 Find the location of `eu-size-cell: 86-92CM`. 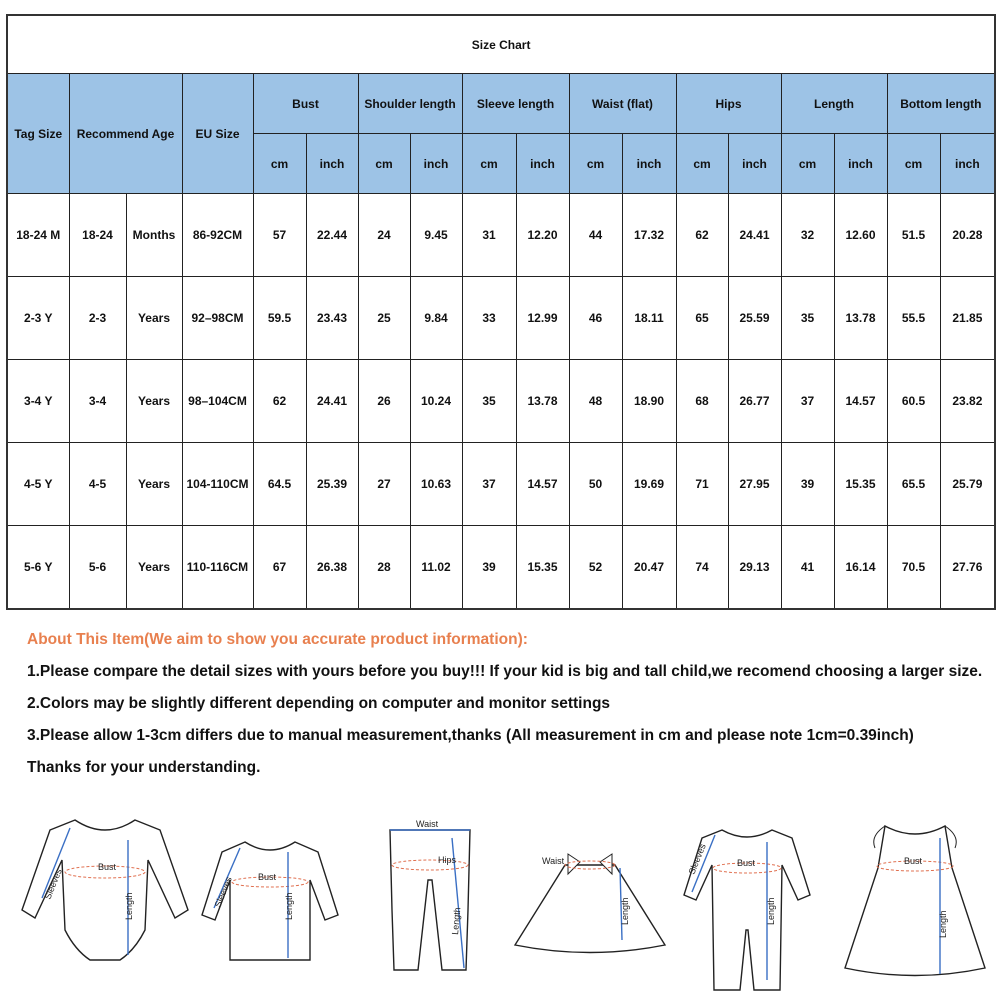

eu-size-cell: 86-92CM is located at coordinates (217, 235).